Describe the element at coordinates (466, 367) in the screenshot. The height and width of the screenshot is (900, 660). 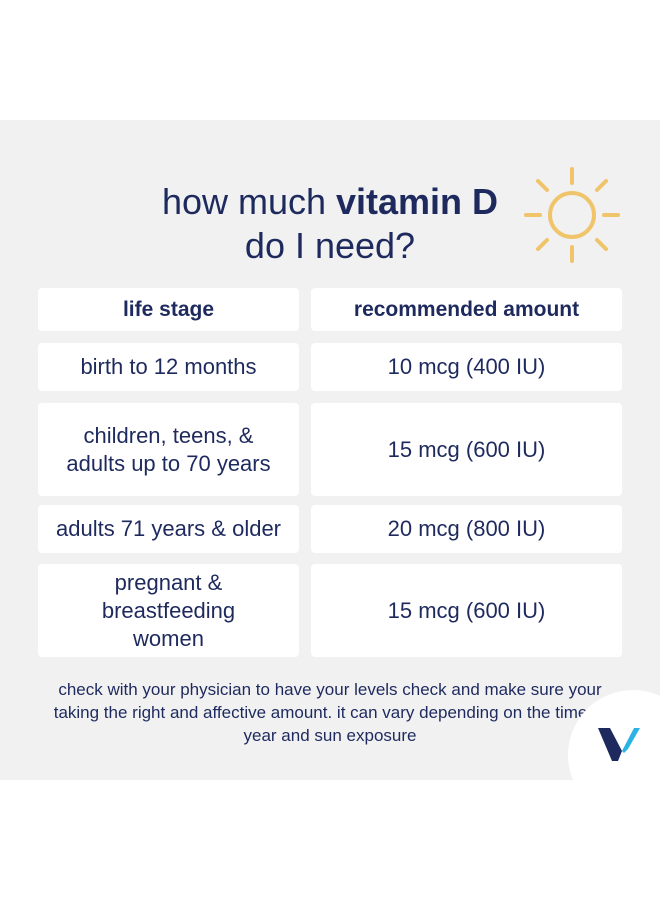
I see `row-amount: 10 mcg (400 IU)` at that location.